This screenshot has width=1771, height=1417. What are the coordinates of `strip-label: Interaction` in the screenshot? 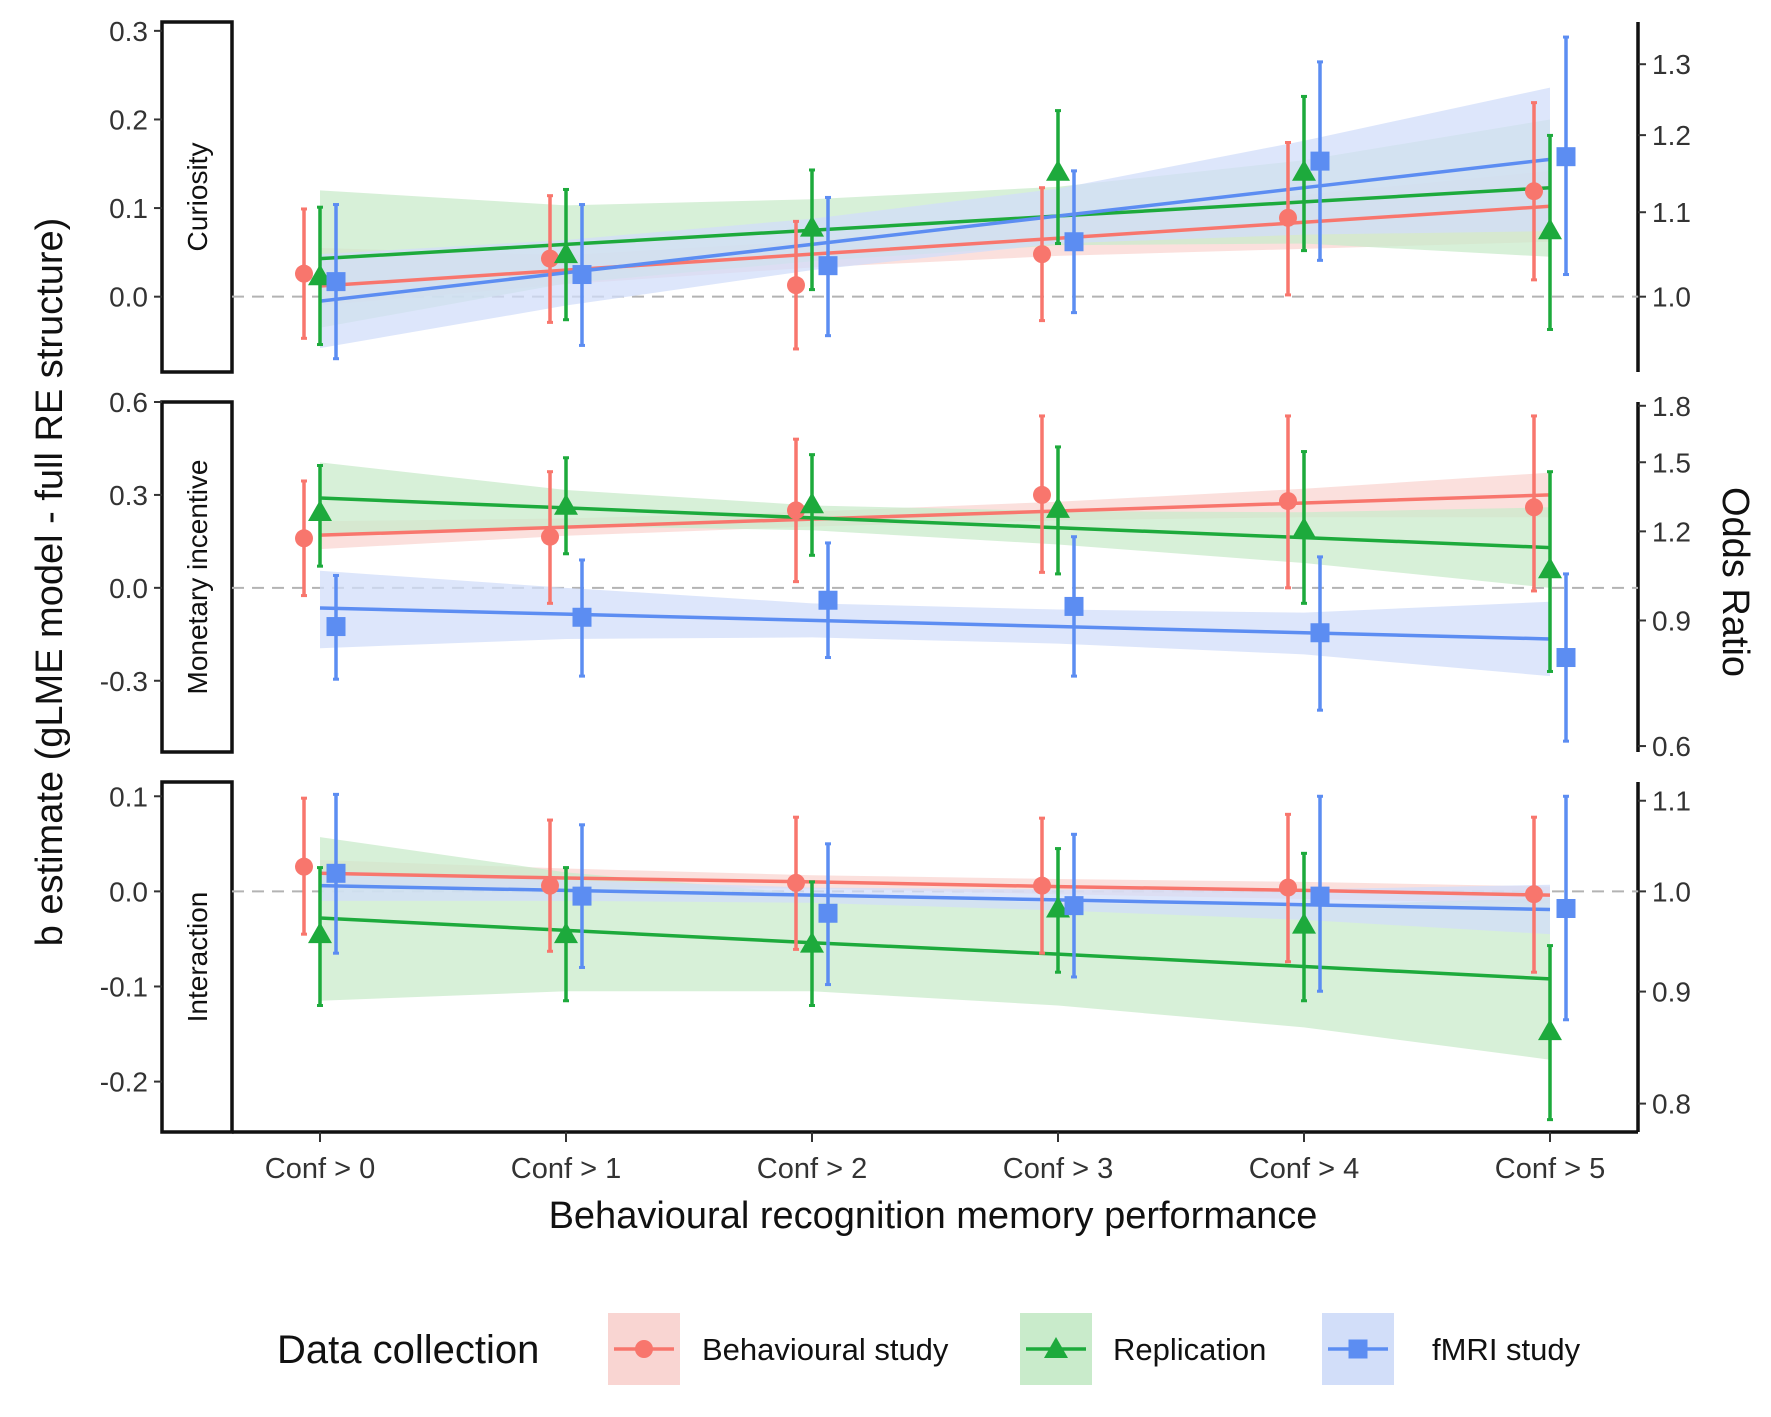 It's located at (197, 957).